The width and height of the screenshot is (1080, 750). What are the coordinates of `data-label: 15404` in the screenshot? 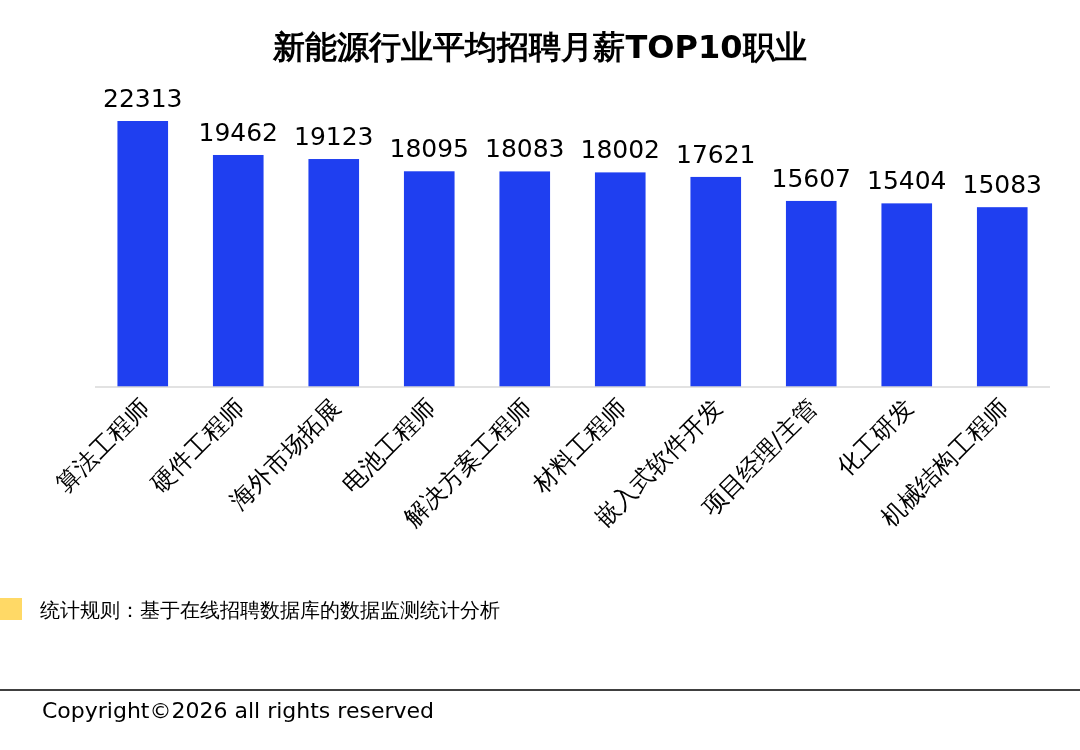 It's located at (906, 181).